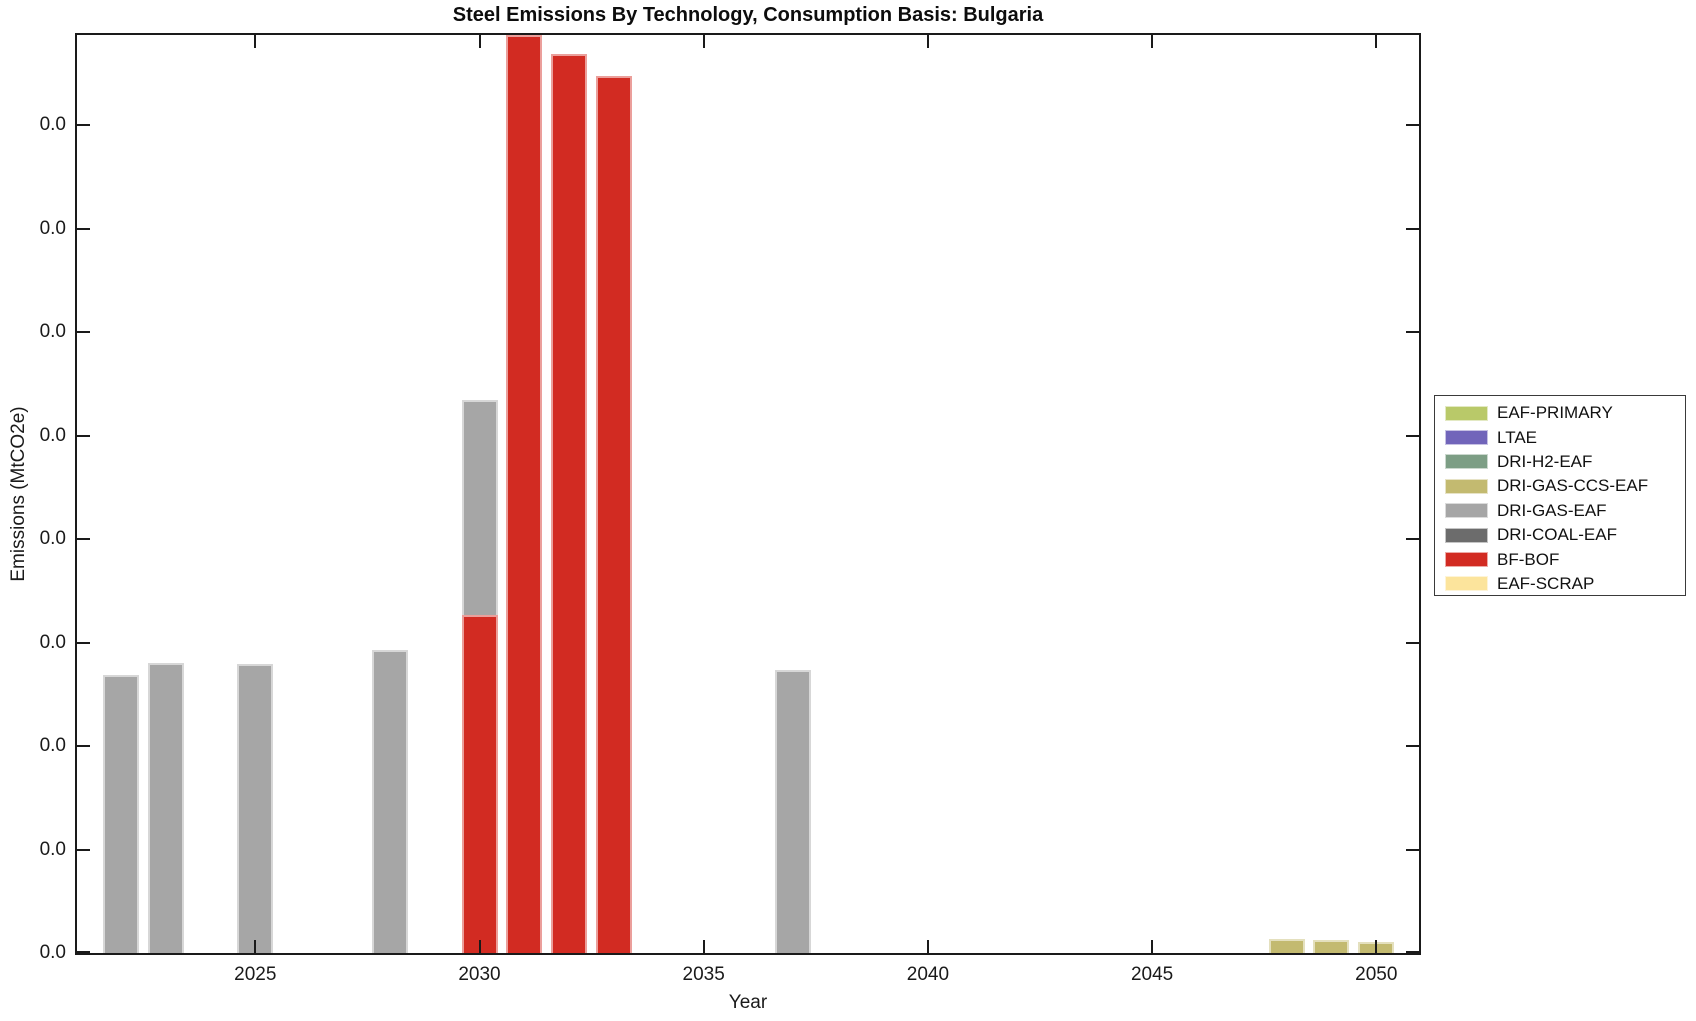 This screenshot has height=1021, width=1696. I want to click on bar-2032-bf-bof, so click(569, 503).